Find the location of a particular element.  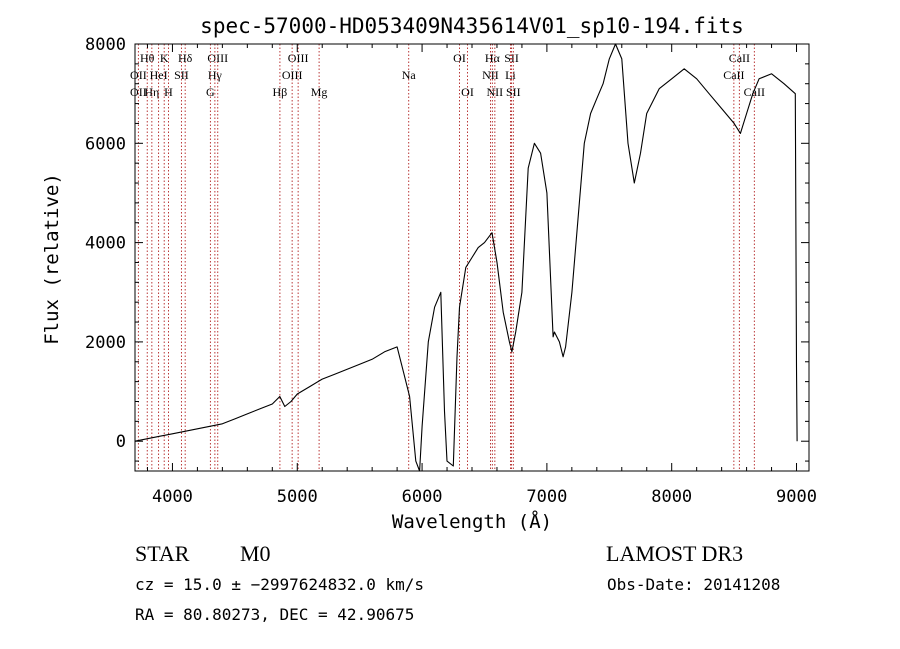

object-subclass: M0 is located at coordinates (255, 553).